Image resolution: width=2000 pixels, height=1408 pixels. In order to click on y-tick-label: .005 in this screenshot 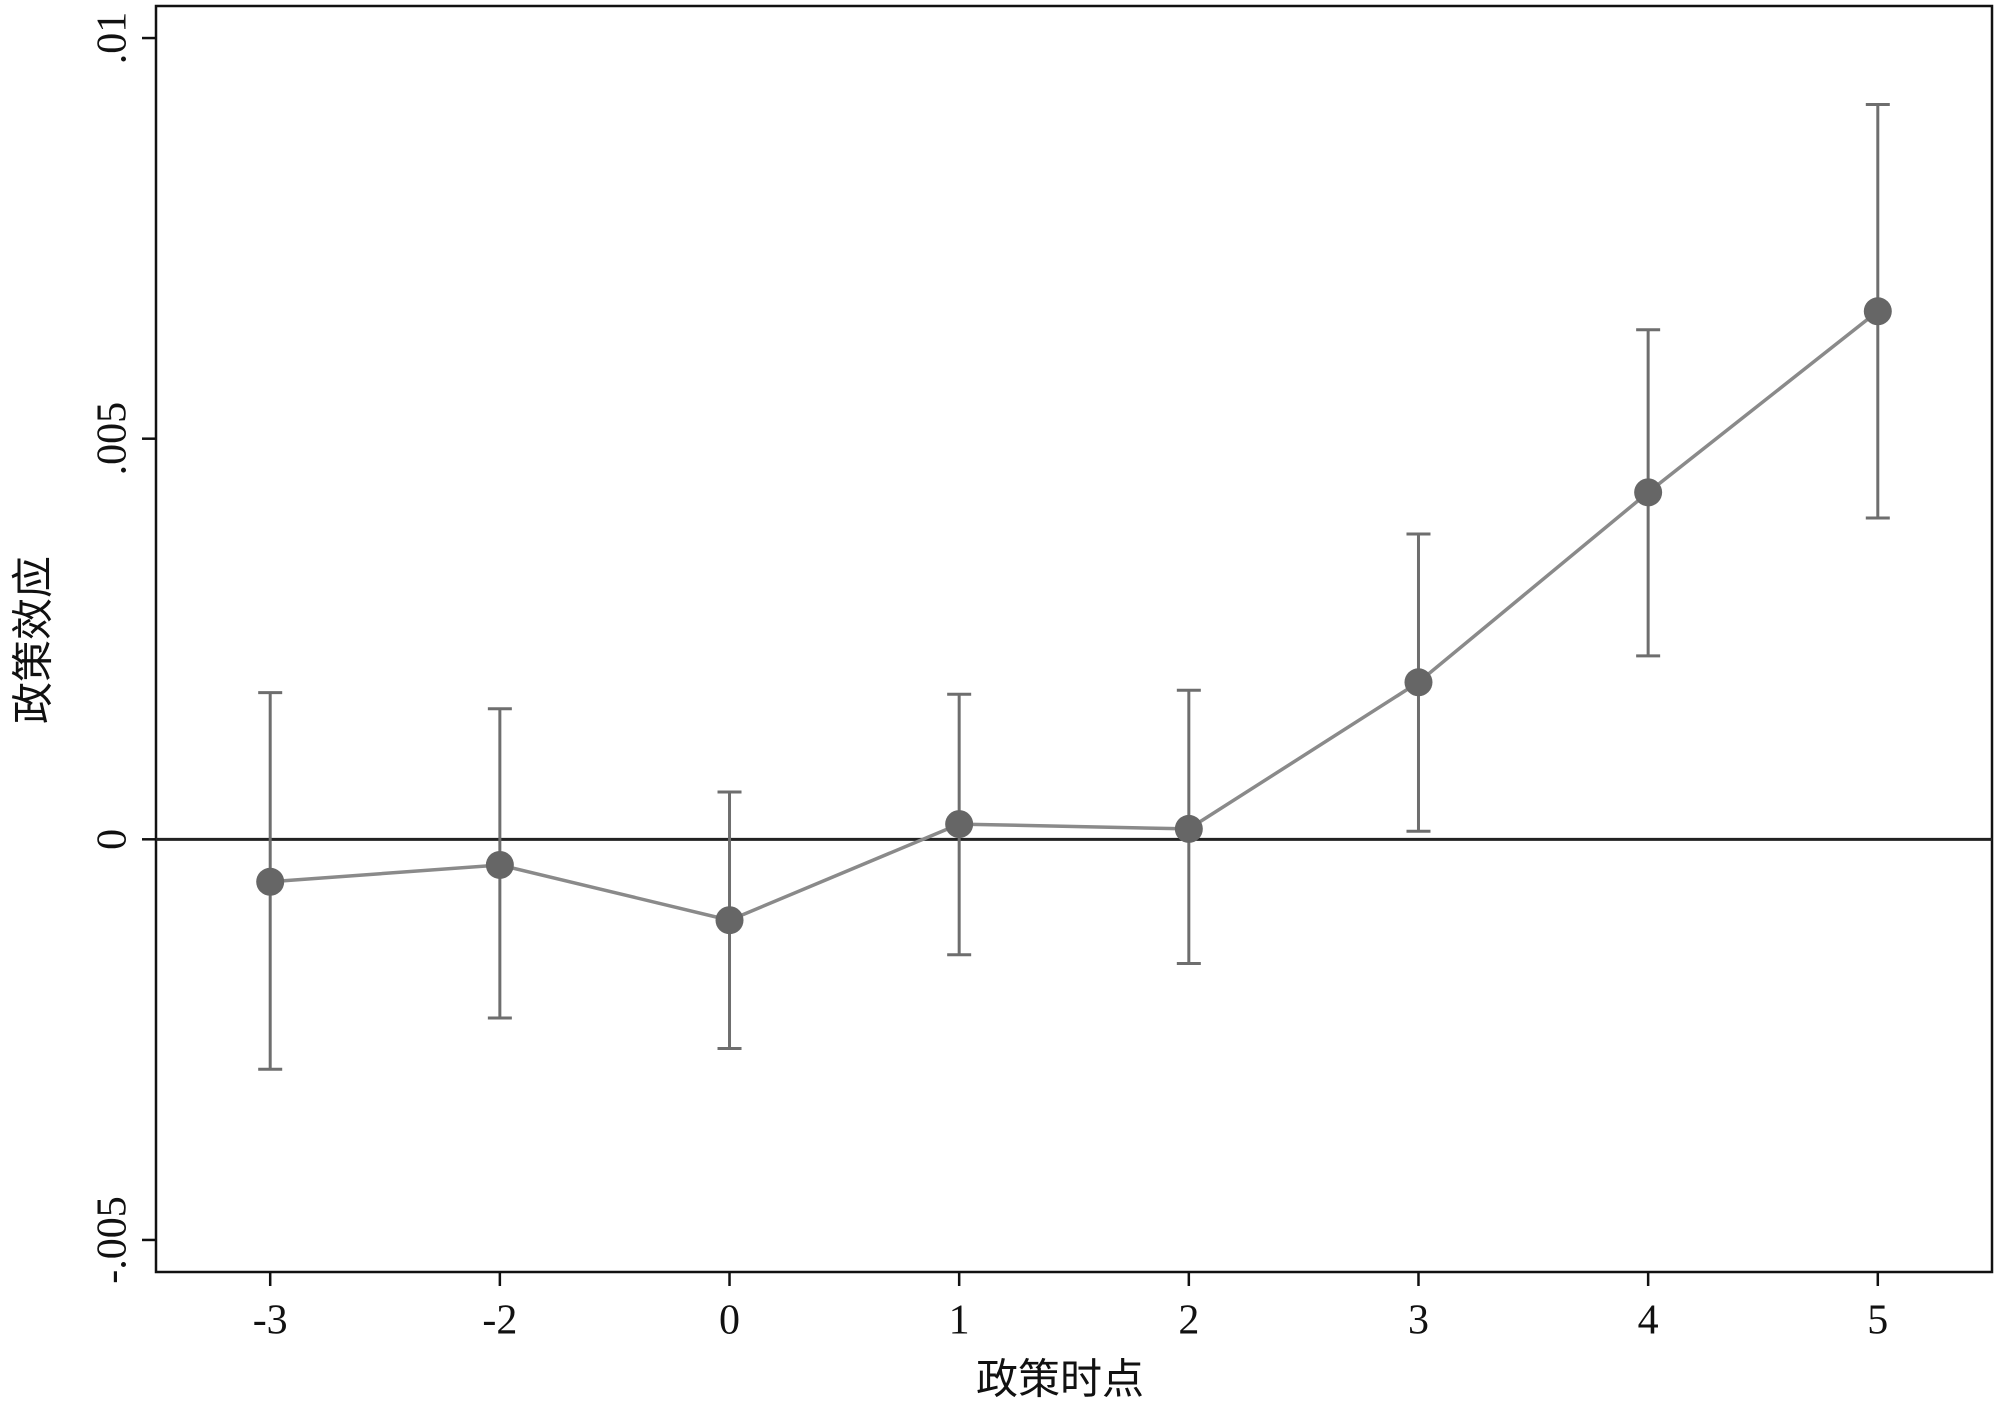, I will do `click(113, 439)`.